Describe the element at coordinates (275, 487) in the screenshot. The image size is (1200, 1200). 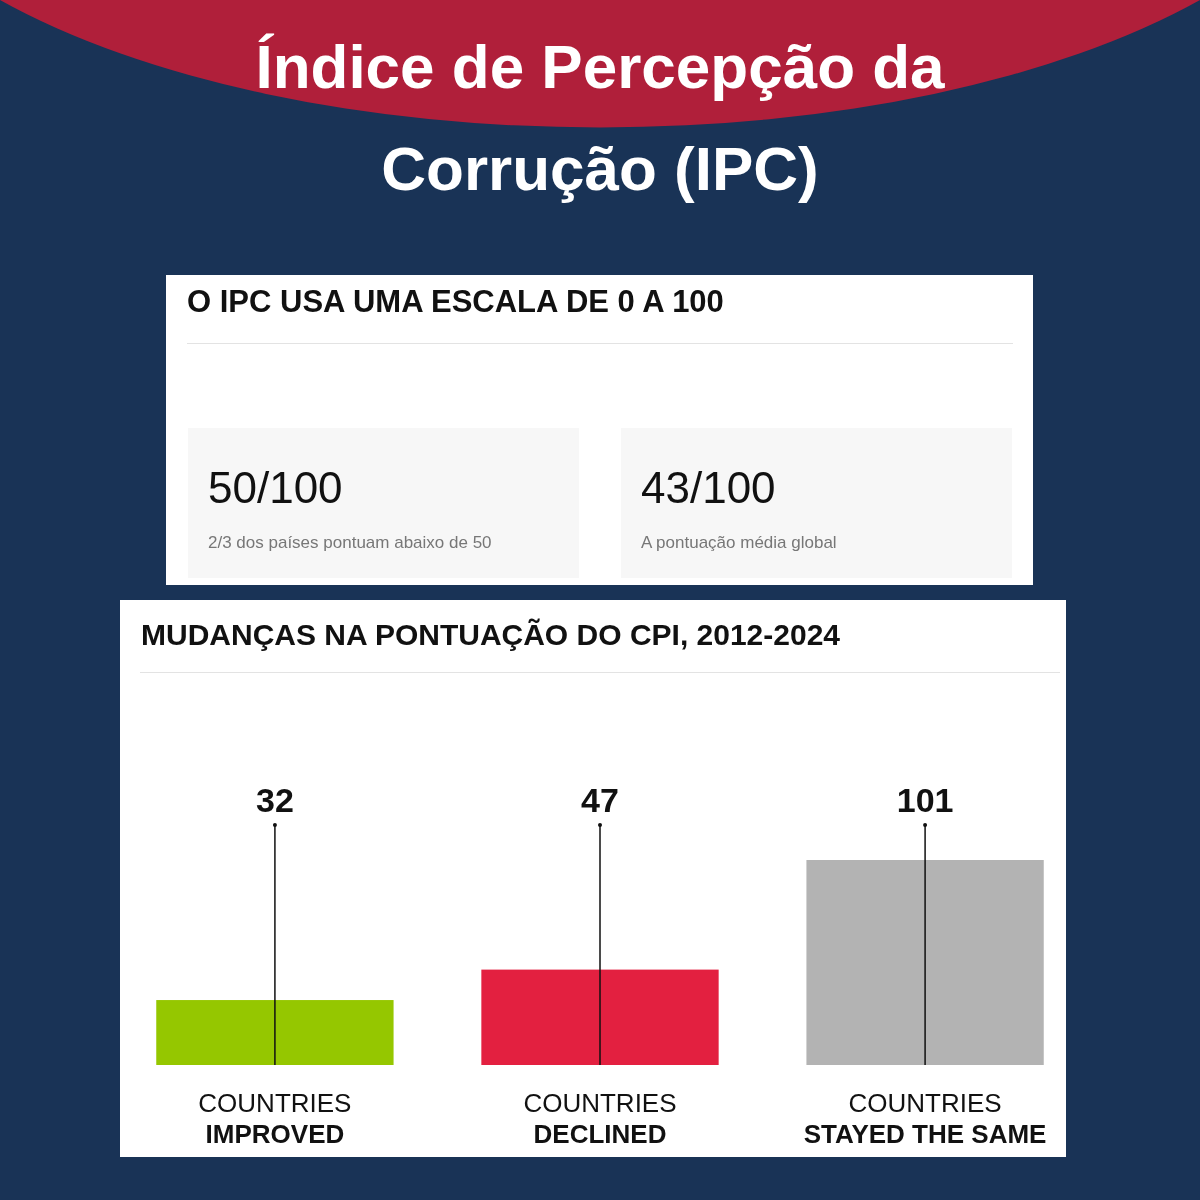
I see `text: 50/100` at that location.